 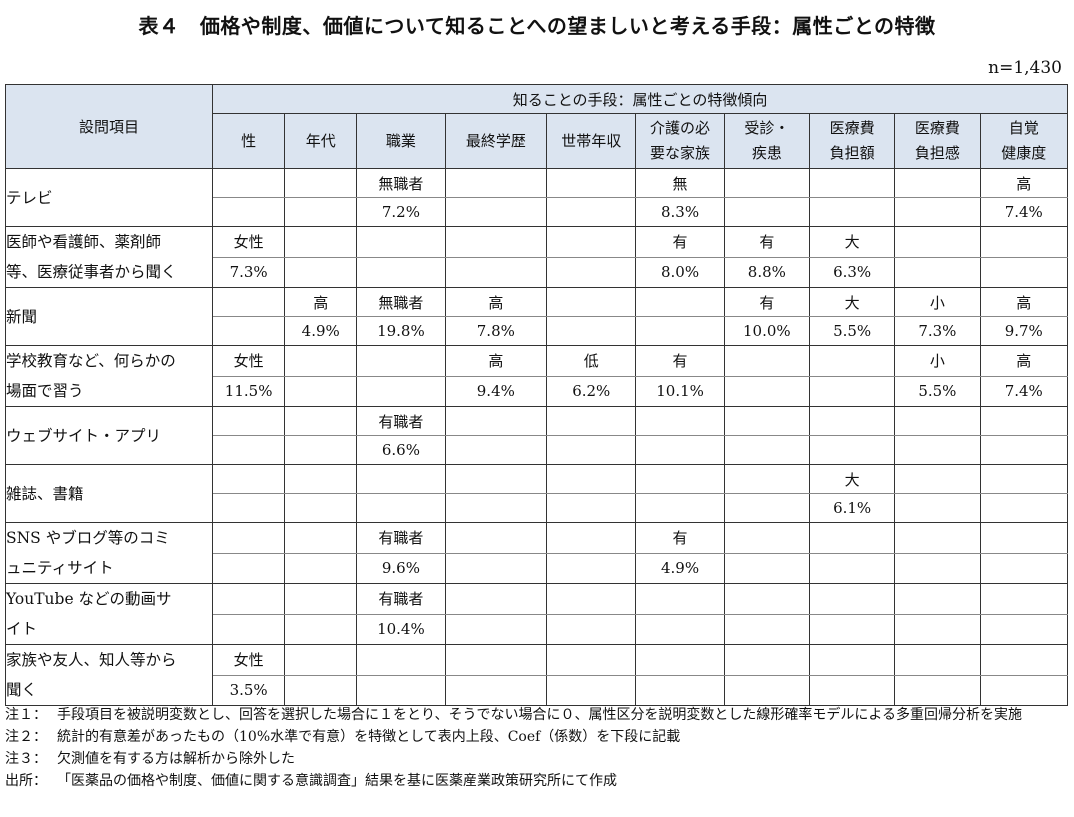 I want to click on note-text: 欠測値を有する方は解析から除外した, so click(x=176, y=759).